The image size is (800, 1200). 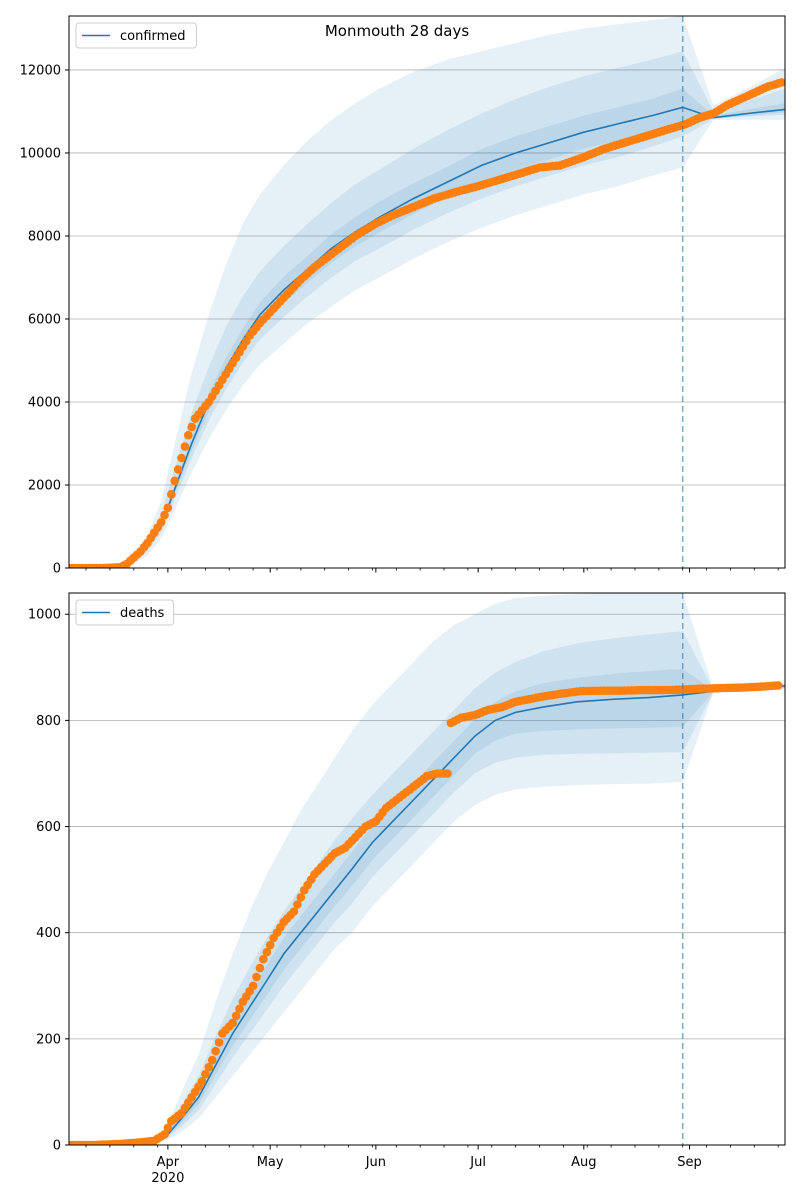 I want to click on y-tick-label: 600, so click(x=48, y=827).